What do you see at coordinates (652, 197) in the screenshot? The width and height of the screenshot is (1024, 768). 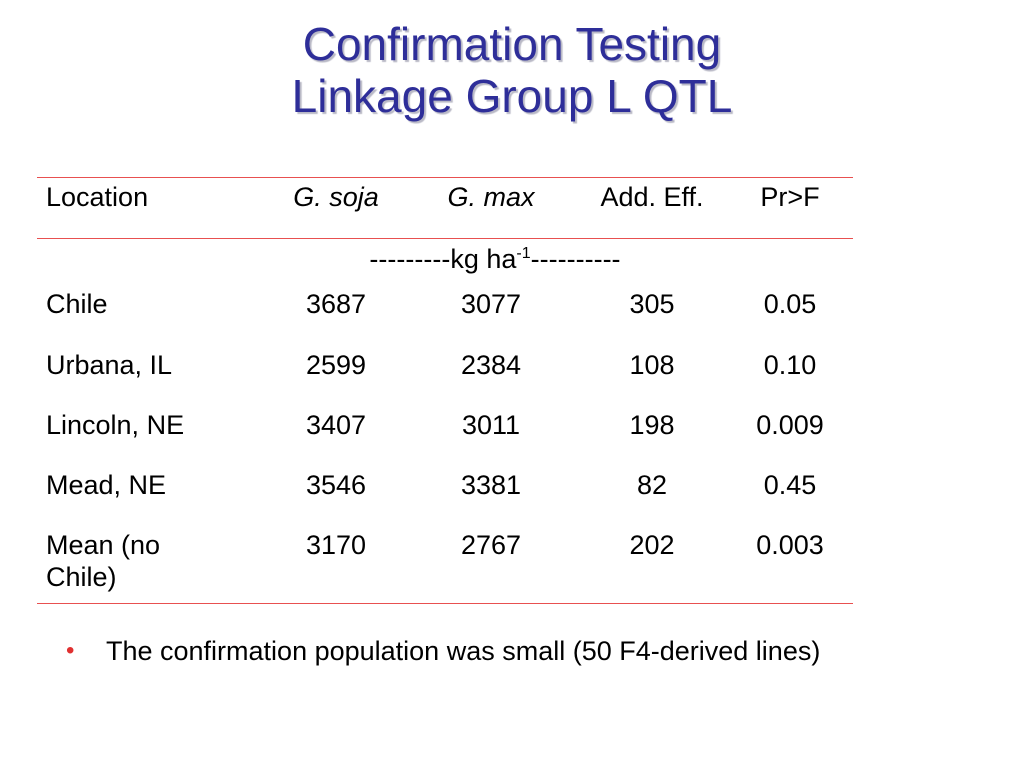 I see `header-add-eff: Add. Eff.` at bounding box center [652, 197].